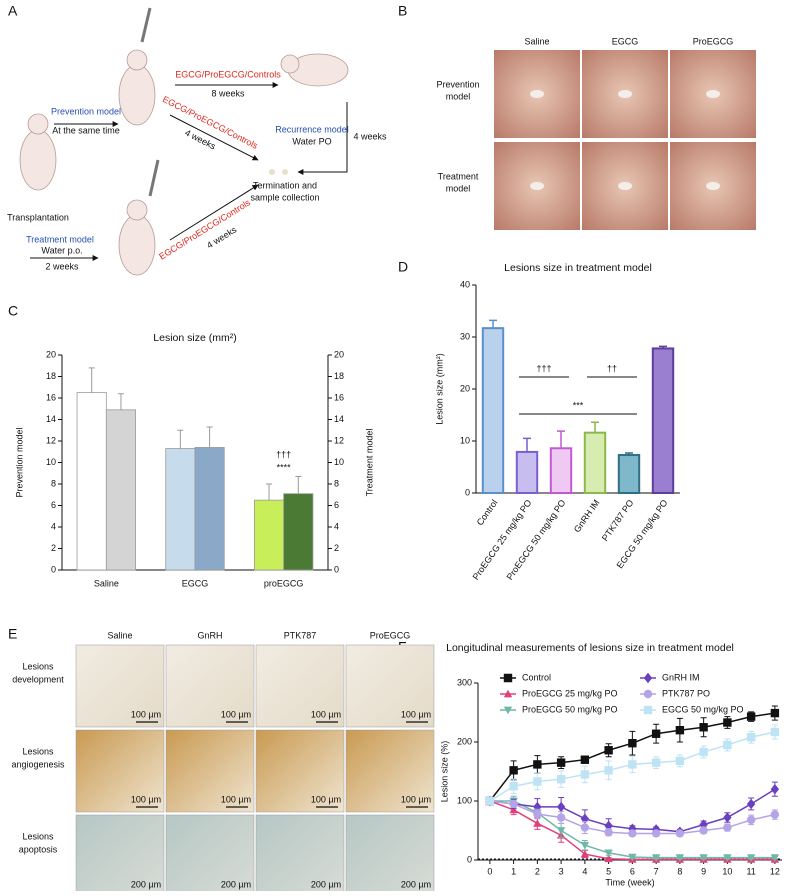 This screenshot has height=896, width=791. Describe the element at coordinates (625, 94) in the screenshot. I see `lesion` at that location.